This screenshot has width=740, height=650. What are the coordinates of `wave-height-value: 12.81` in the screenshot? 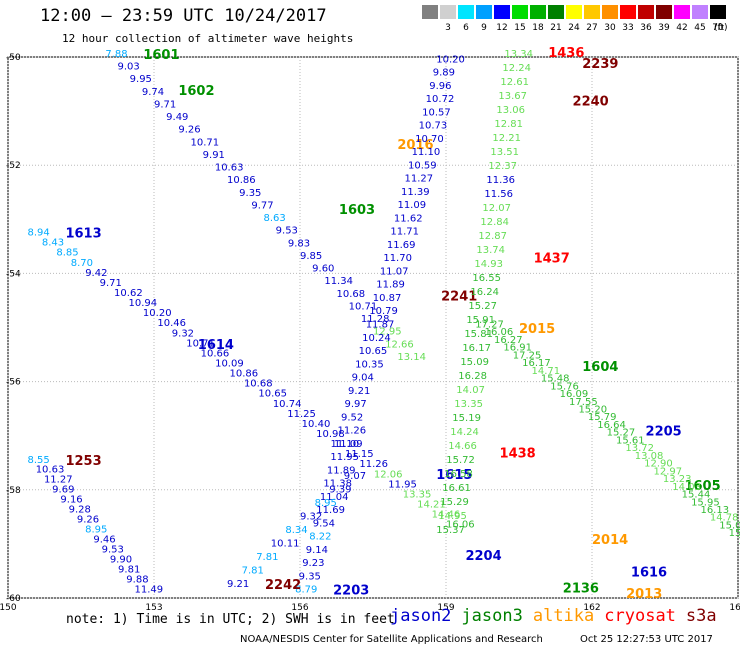 It's located at (508, 124).